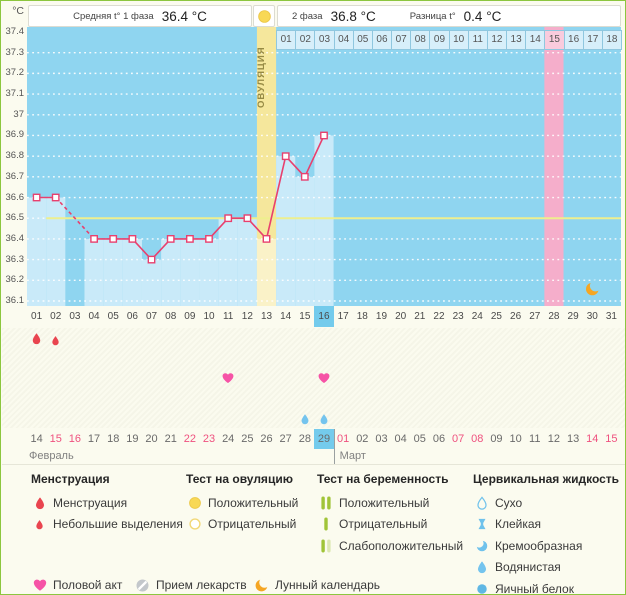 The image size is (626, 595). Describe the element at coordinates (266, 316) in the screenshot. I see `day-cell: 13` at that location.